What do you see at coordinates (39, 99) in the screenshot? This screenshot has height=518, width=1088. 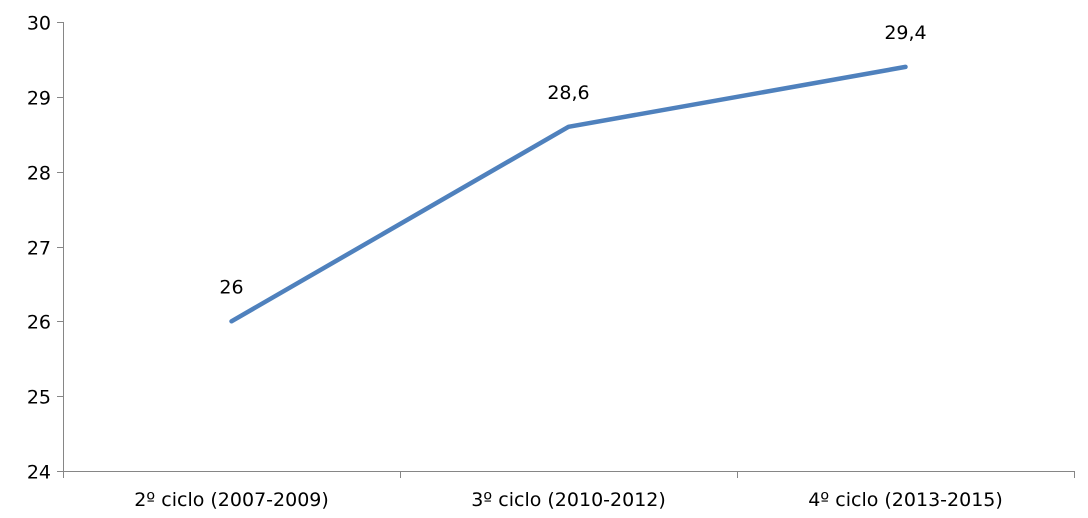 I see `y-tick-label: 29` at bounding box center [39, 99].